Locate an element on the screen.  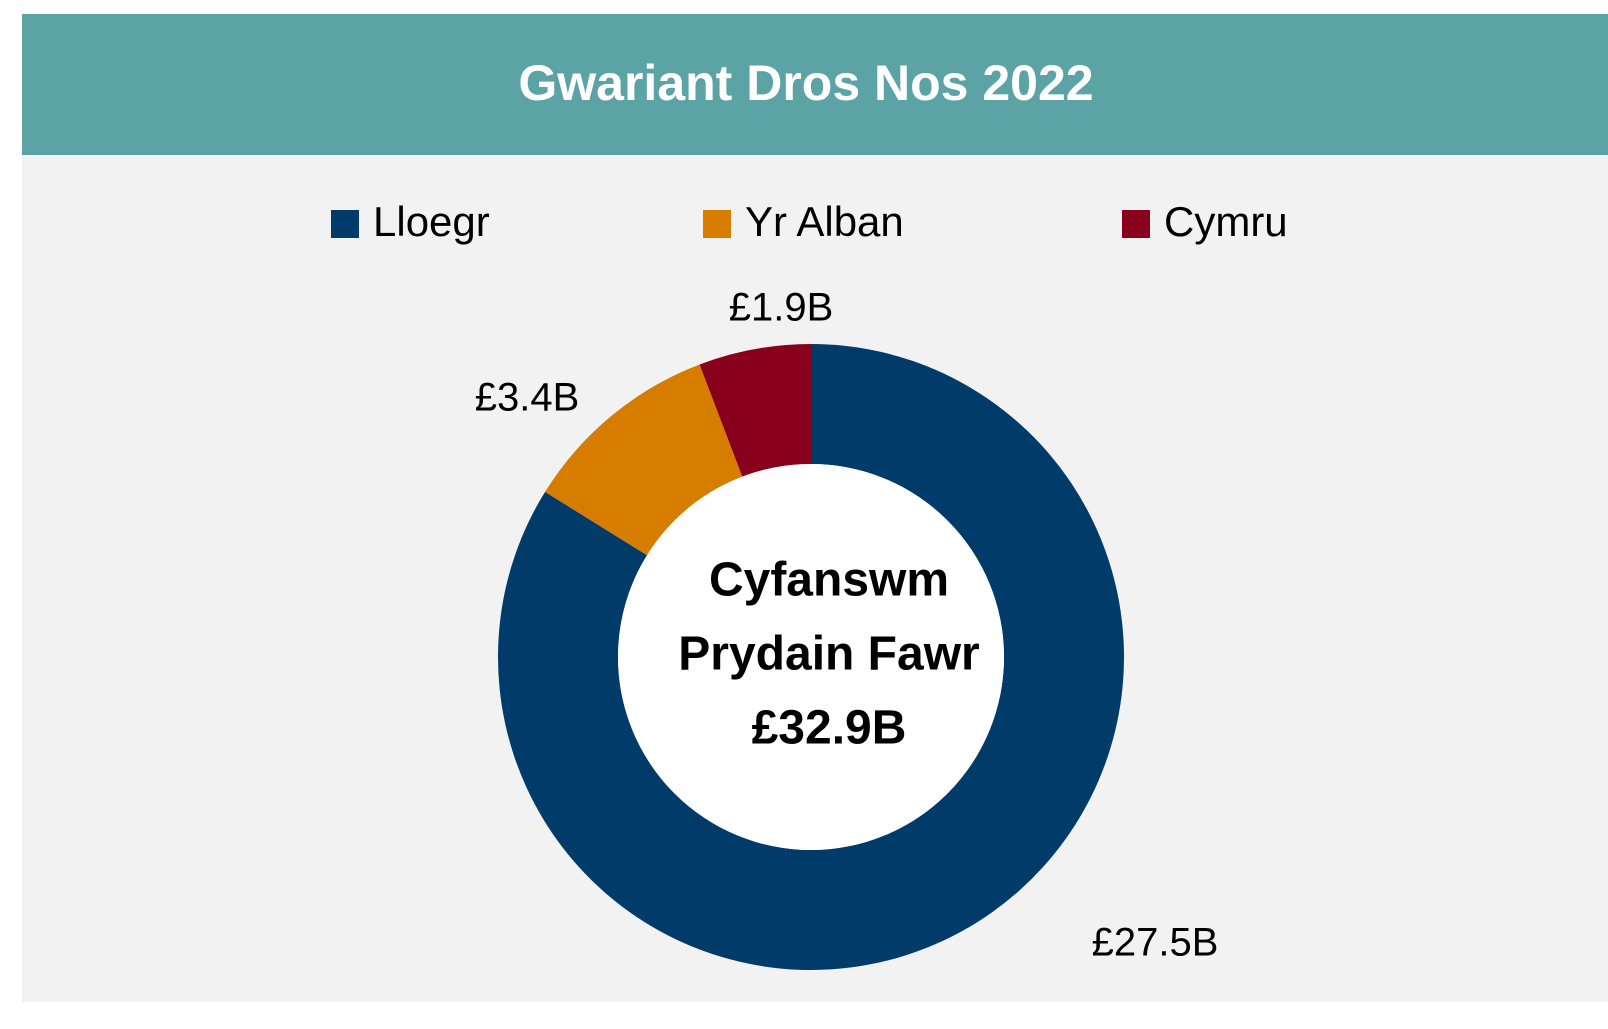
legend-label: Lloegr is located at coordinates (431, 221).